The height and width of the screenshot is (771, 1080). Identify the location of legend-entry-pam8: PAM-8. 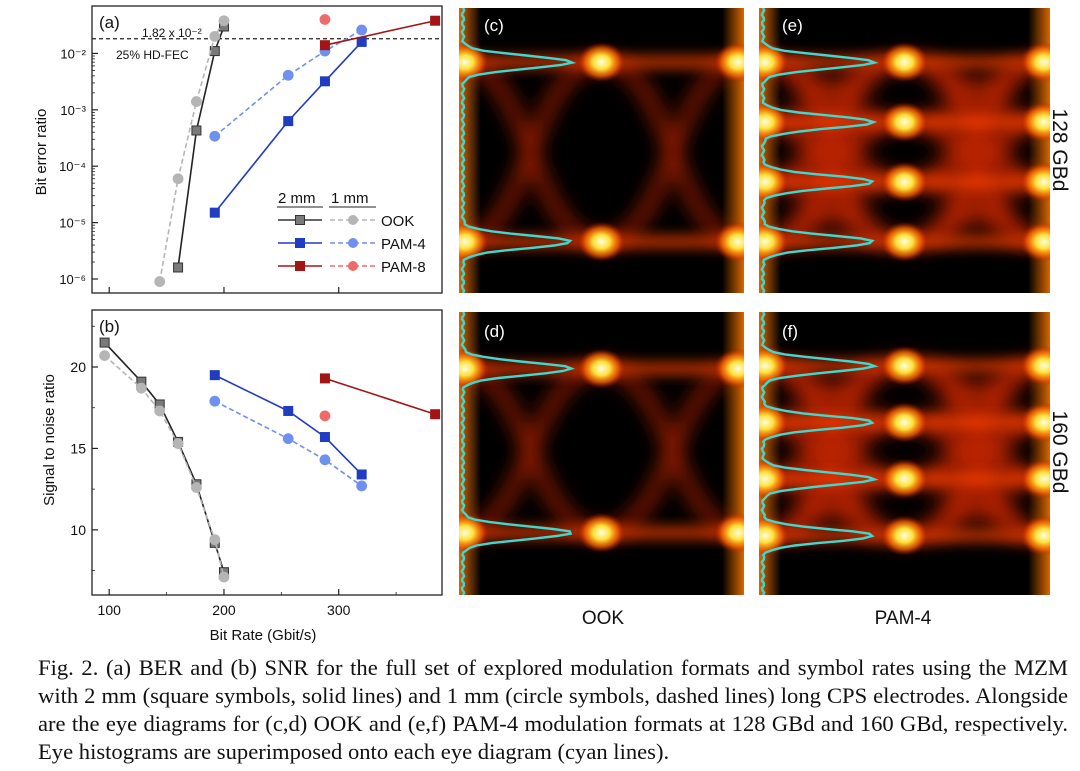
(403, 267).